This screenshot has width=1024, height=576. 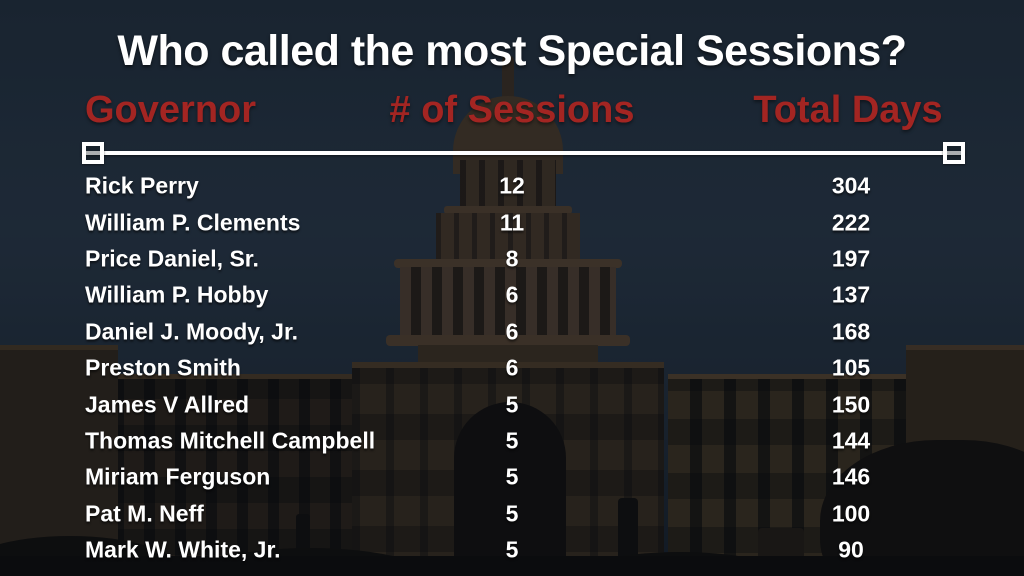 I want to click on divider-rule, so click(x=523, y=153).